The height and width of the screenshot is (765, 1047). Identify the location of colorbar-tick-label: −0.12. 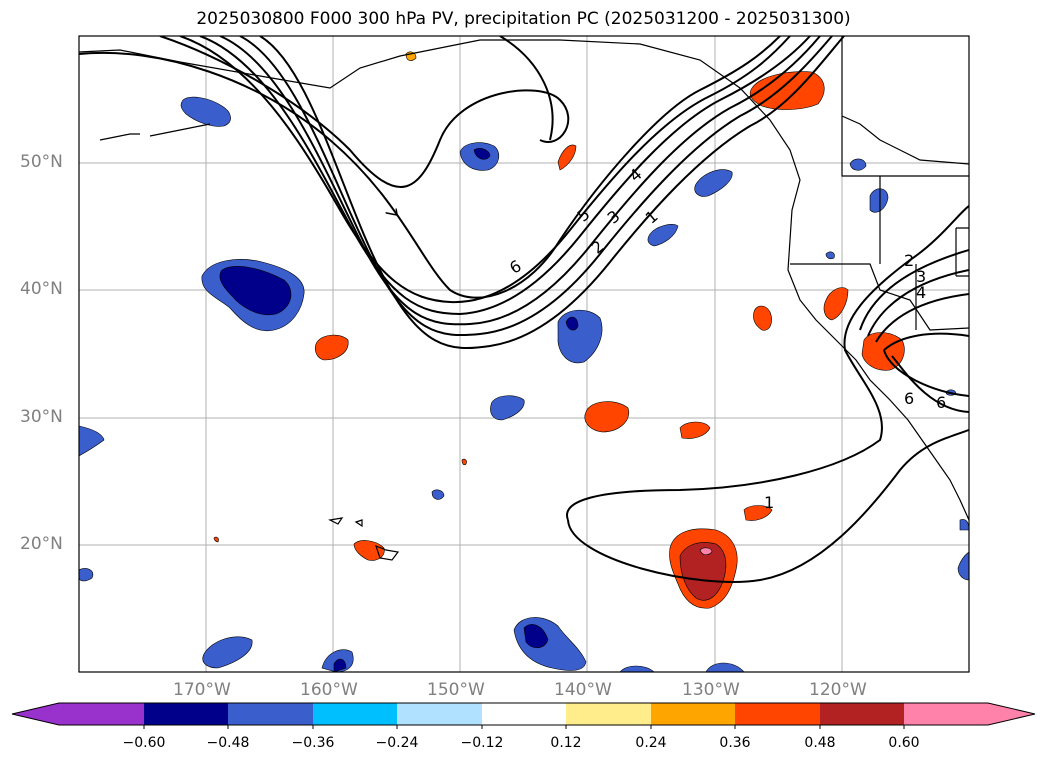
(482, 743).